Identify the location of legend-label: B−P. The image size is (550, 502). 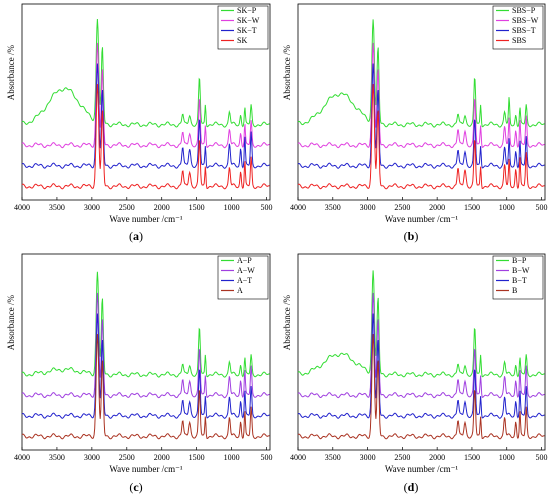
(519, 260).